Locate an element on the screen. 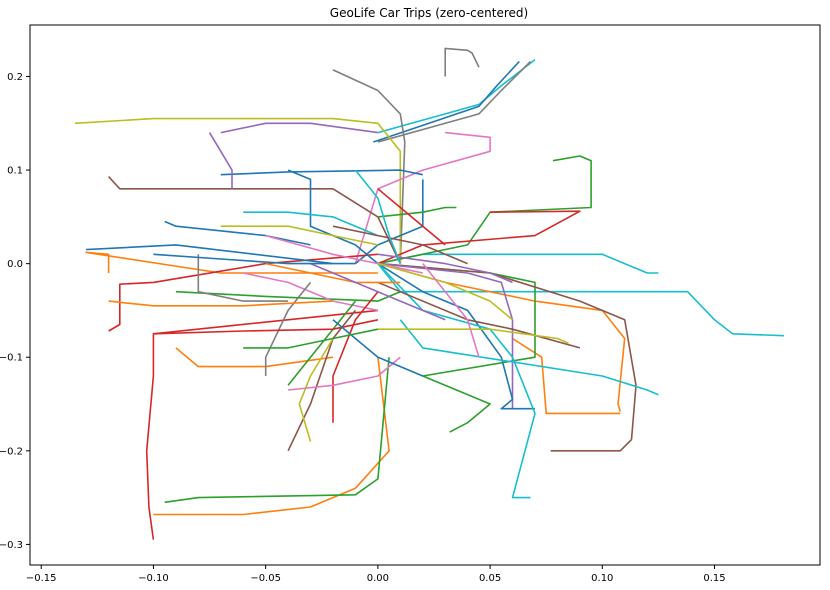  y-tick-label: −0.3 is located at coordinates (11, 545).